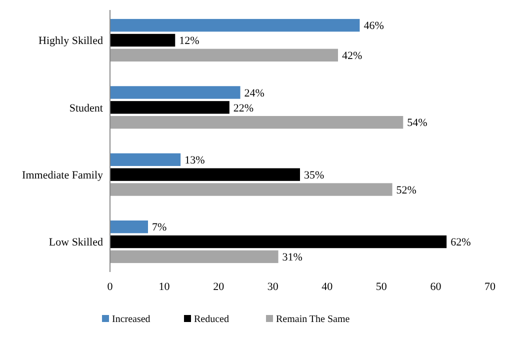  Describe the element at coordinates (211, 319) in the screenshot. I see `legend-label: Reduced` at that location.